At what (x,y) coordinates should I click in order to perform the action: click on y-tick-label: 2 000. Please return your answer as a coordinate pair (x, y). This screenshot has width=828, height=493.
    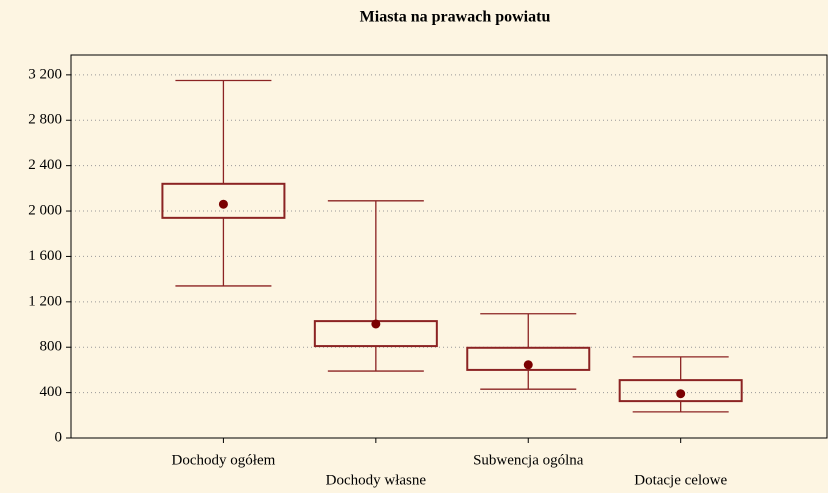
    Looking at the image, I should click on (45, 210).